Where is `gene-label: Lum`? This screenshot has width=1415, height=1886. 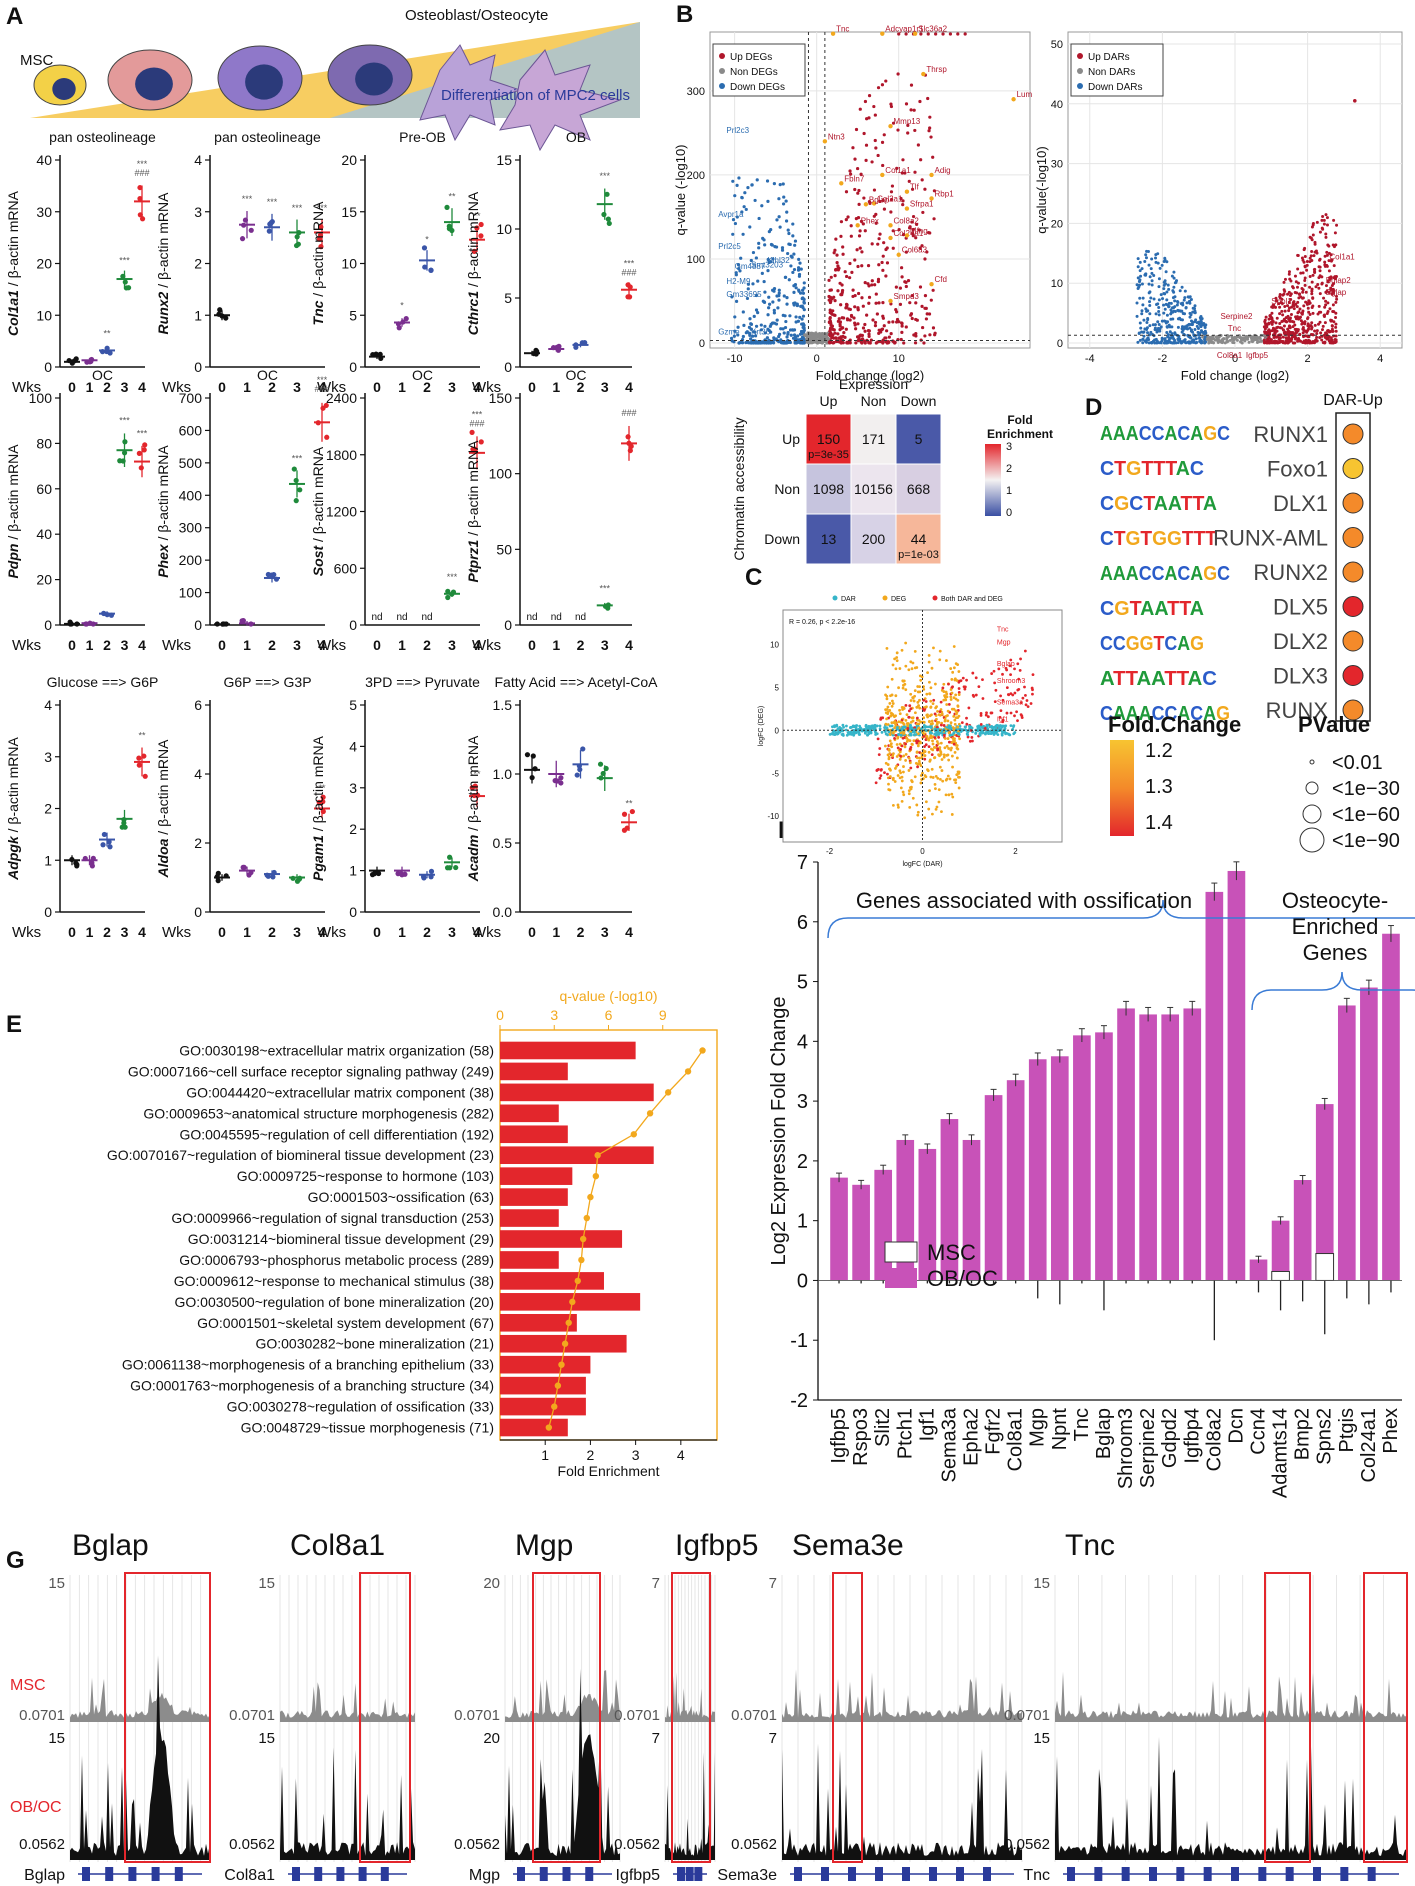
gene-label: Lum is located at coordinates (1025, 94).